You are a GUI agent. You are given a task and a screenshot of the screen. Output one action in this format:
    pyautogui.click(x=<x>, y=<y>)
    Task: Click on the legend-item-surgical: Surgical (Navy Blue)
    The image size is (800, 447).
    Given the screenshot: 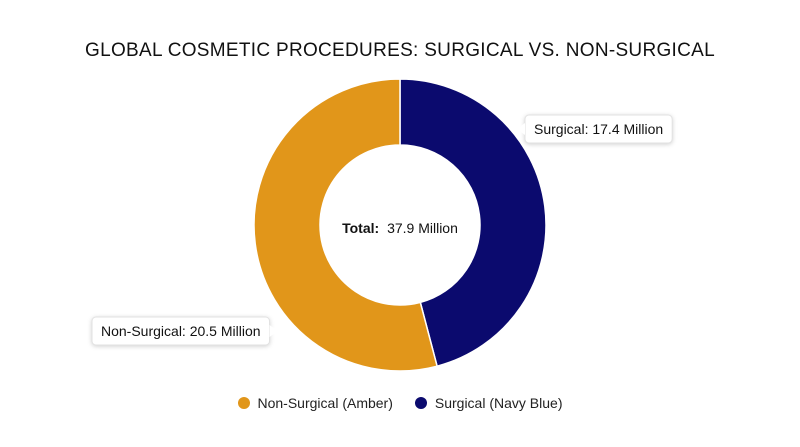 What is the action you would take?
    pyautogui.click(x=488, y=403)
    